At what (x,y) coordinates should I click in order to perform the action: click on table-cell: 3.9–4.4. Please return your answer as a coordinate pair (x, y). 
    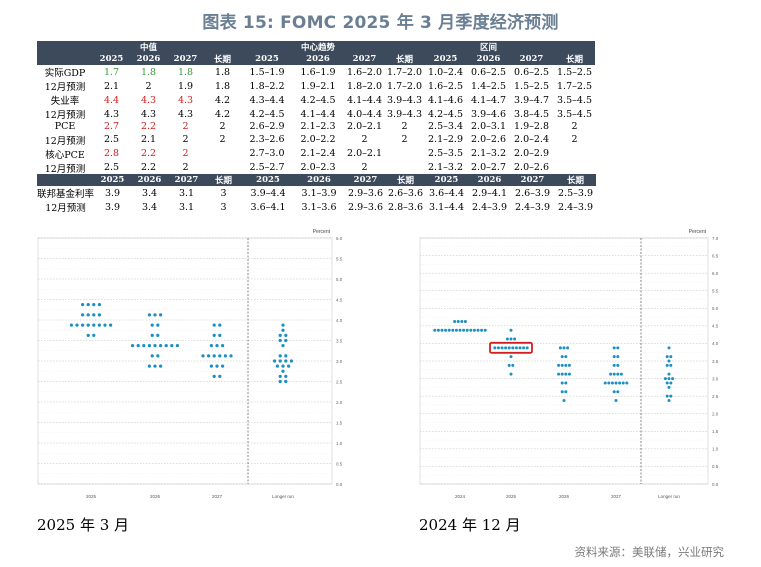
    Looking at the image, I should click on (268, 193).